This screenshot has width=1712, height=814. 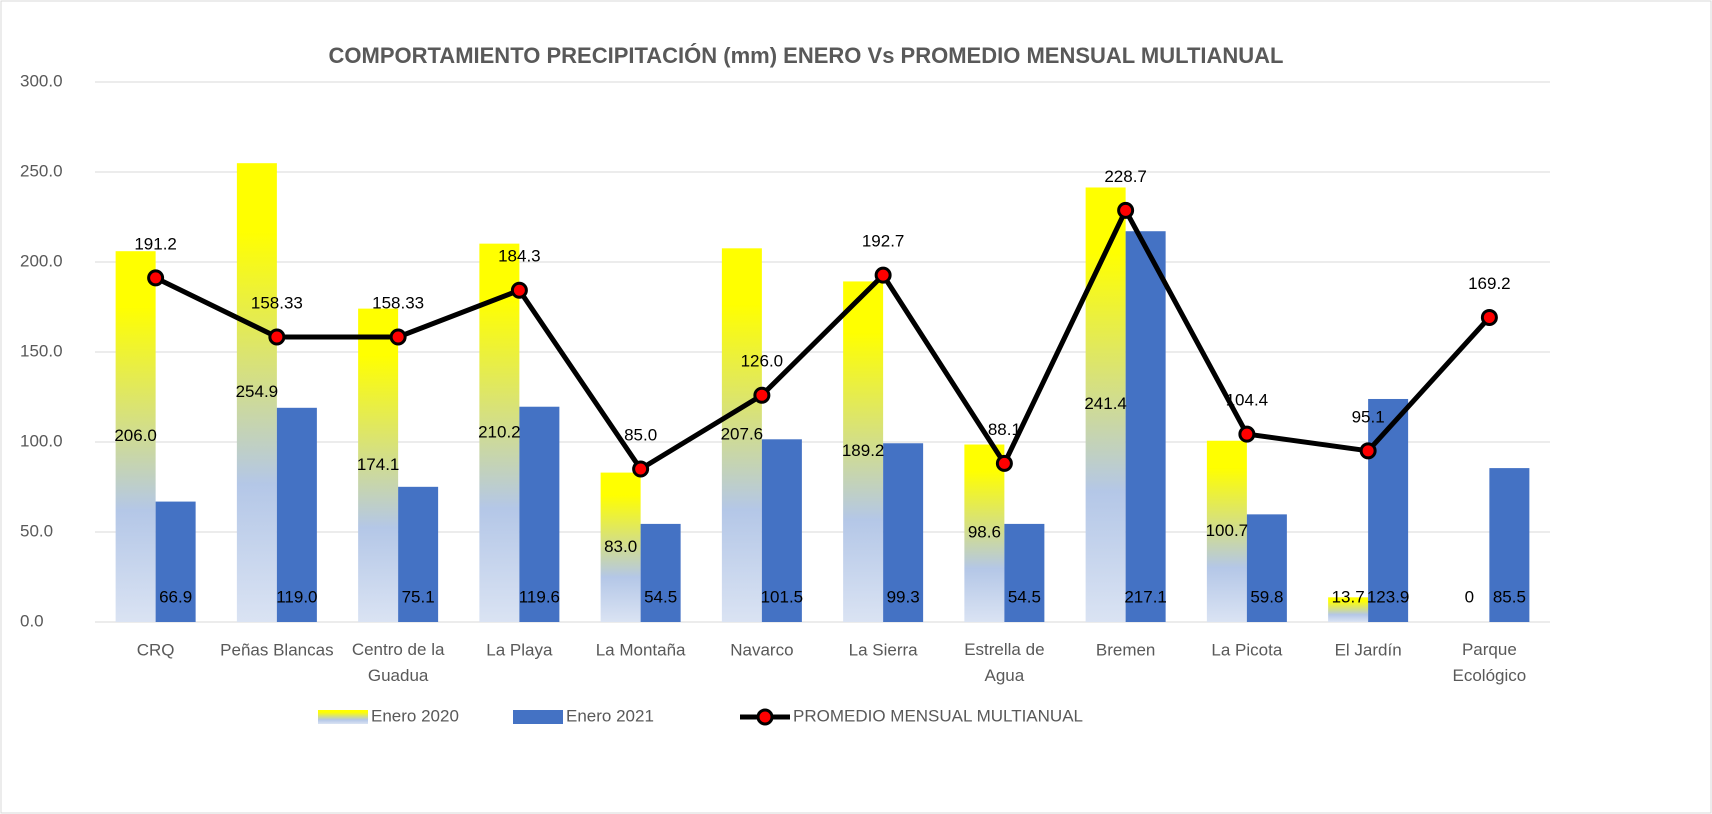 What do you see at coordinates (415, 715) in the screenshot?
I see `legend-label: Enero 2020` at bounding box center [415, 715].